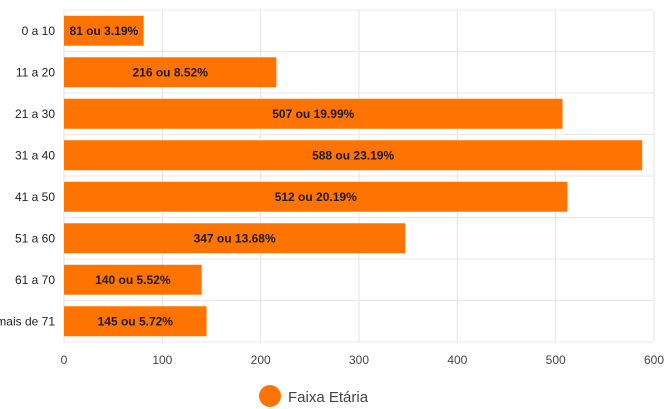 The height and width of the screenshot is (409, 669). Describe the element at coordinates (457, 360) in the screenshot. I see `x-tick-label-400: 400` at that location.